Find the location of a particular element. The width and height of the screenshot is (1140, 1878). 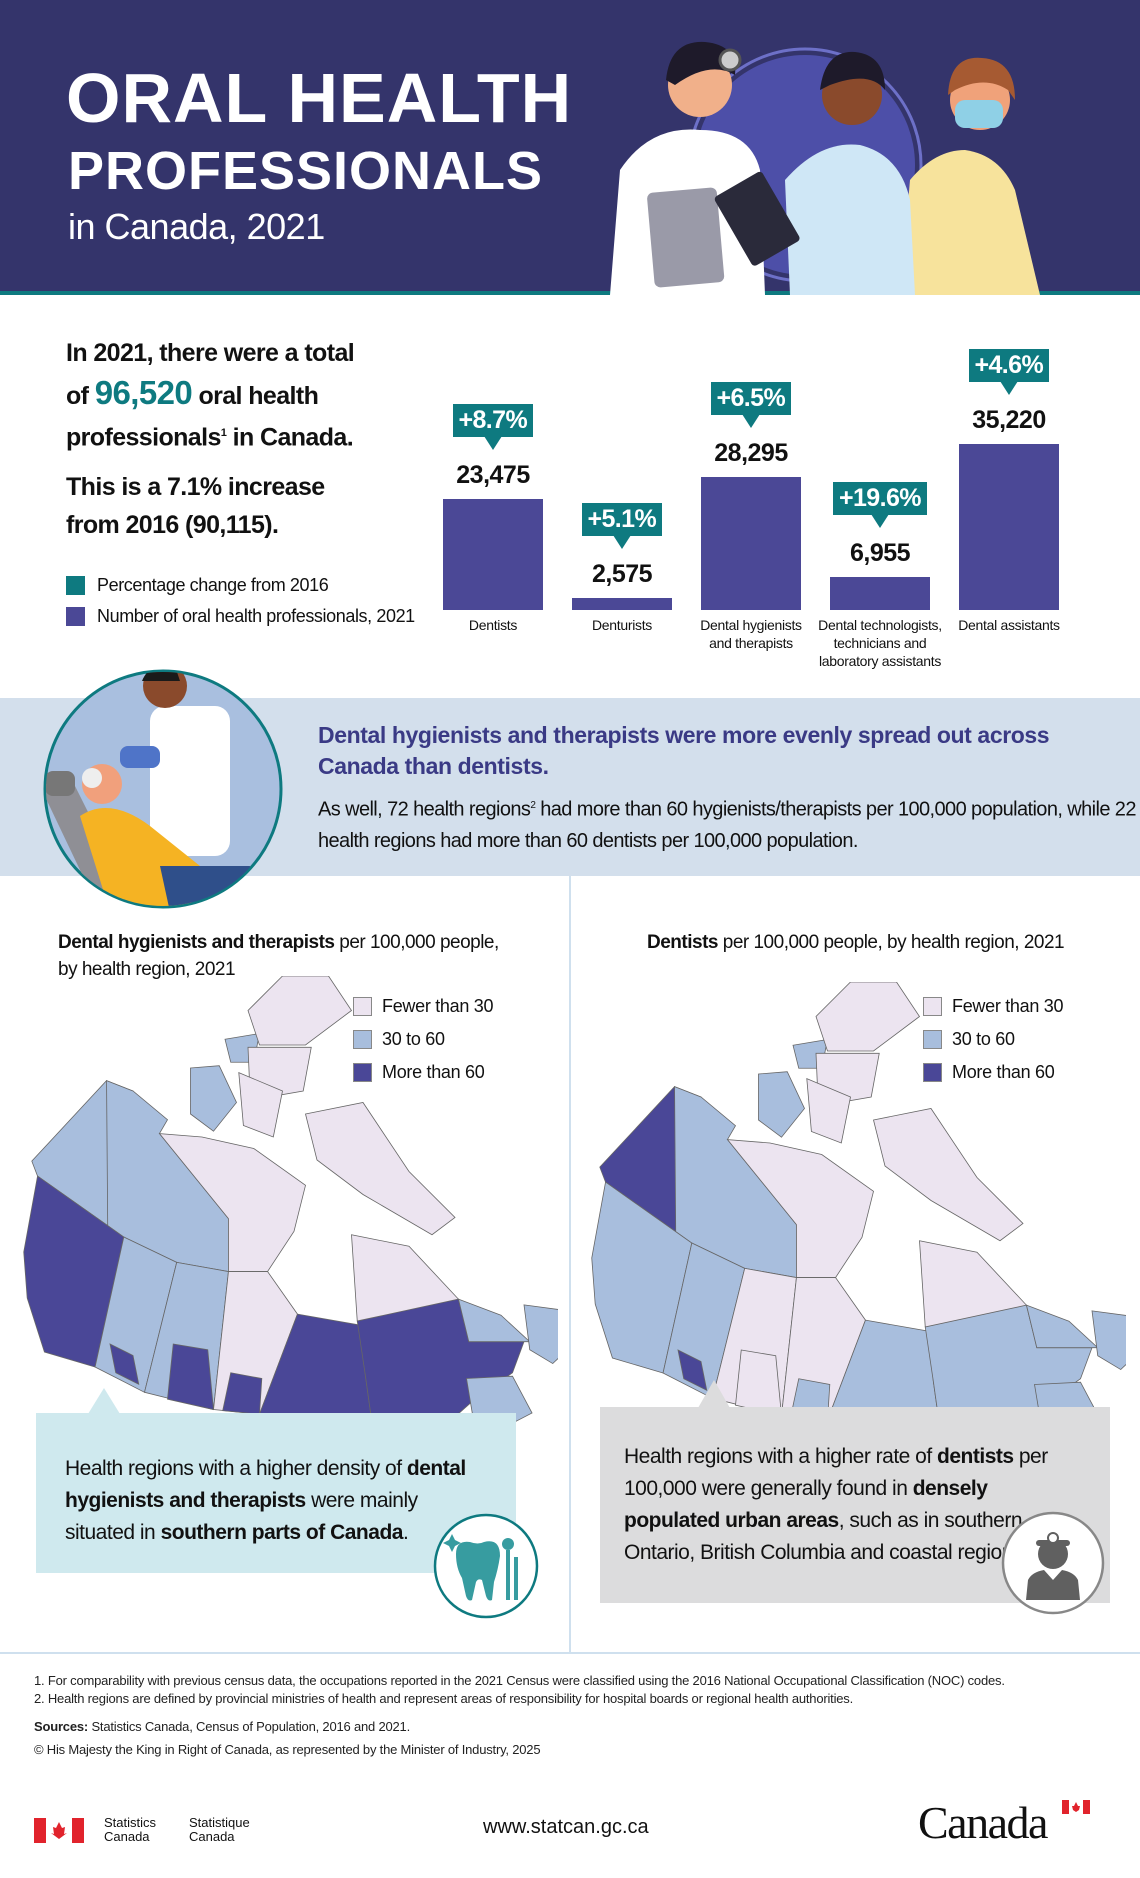

pct-change-tag: +4.6% is located at coordinates (1009, 372).